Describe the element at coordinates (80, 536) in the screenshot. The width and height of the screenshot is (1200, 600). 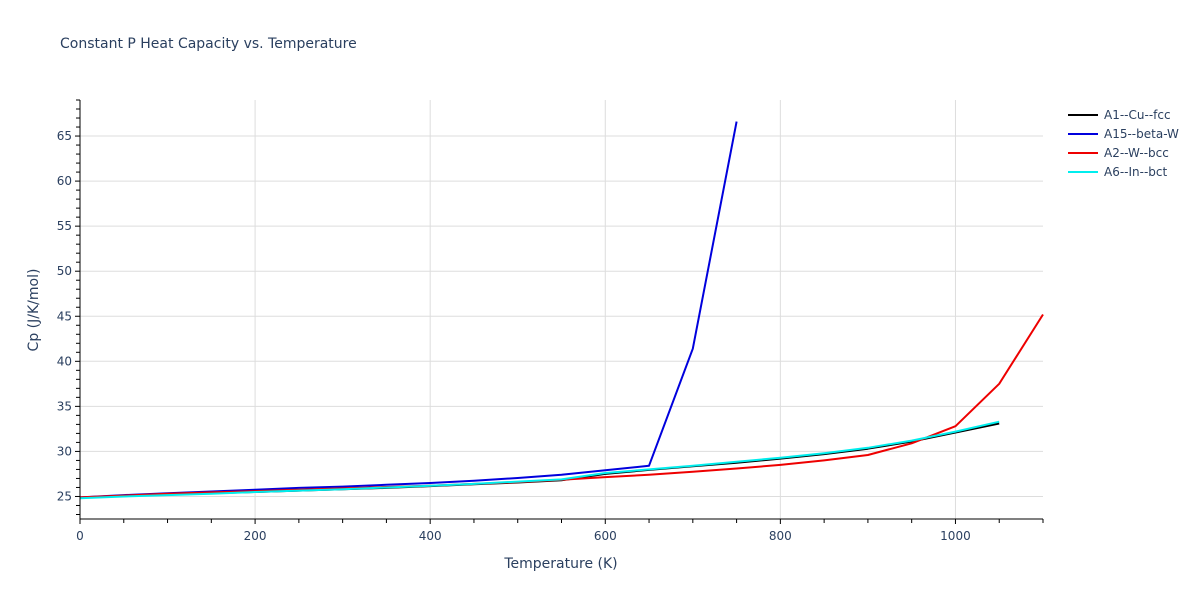
I see `svg-text: 0` at that location.